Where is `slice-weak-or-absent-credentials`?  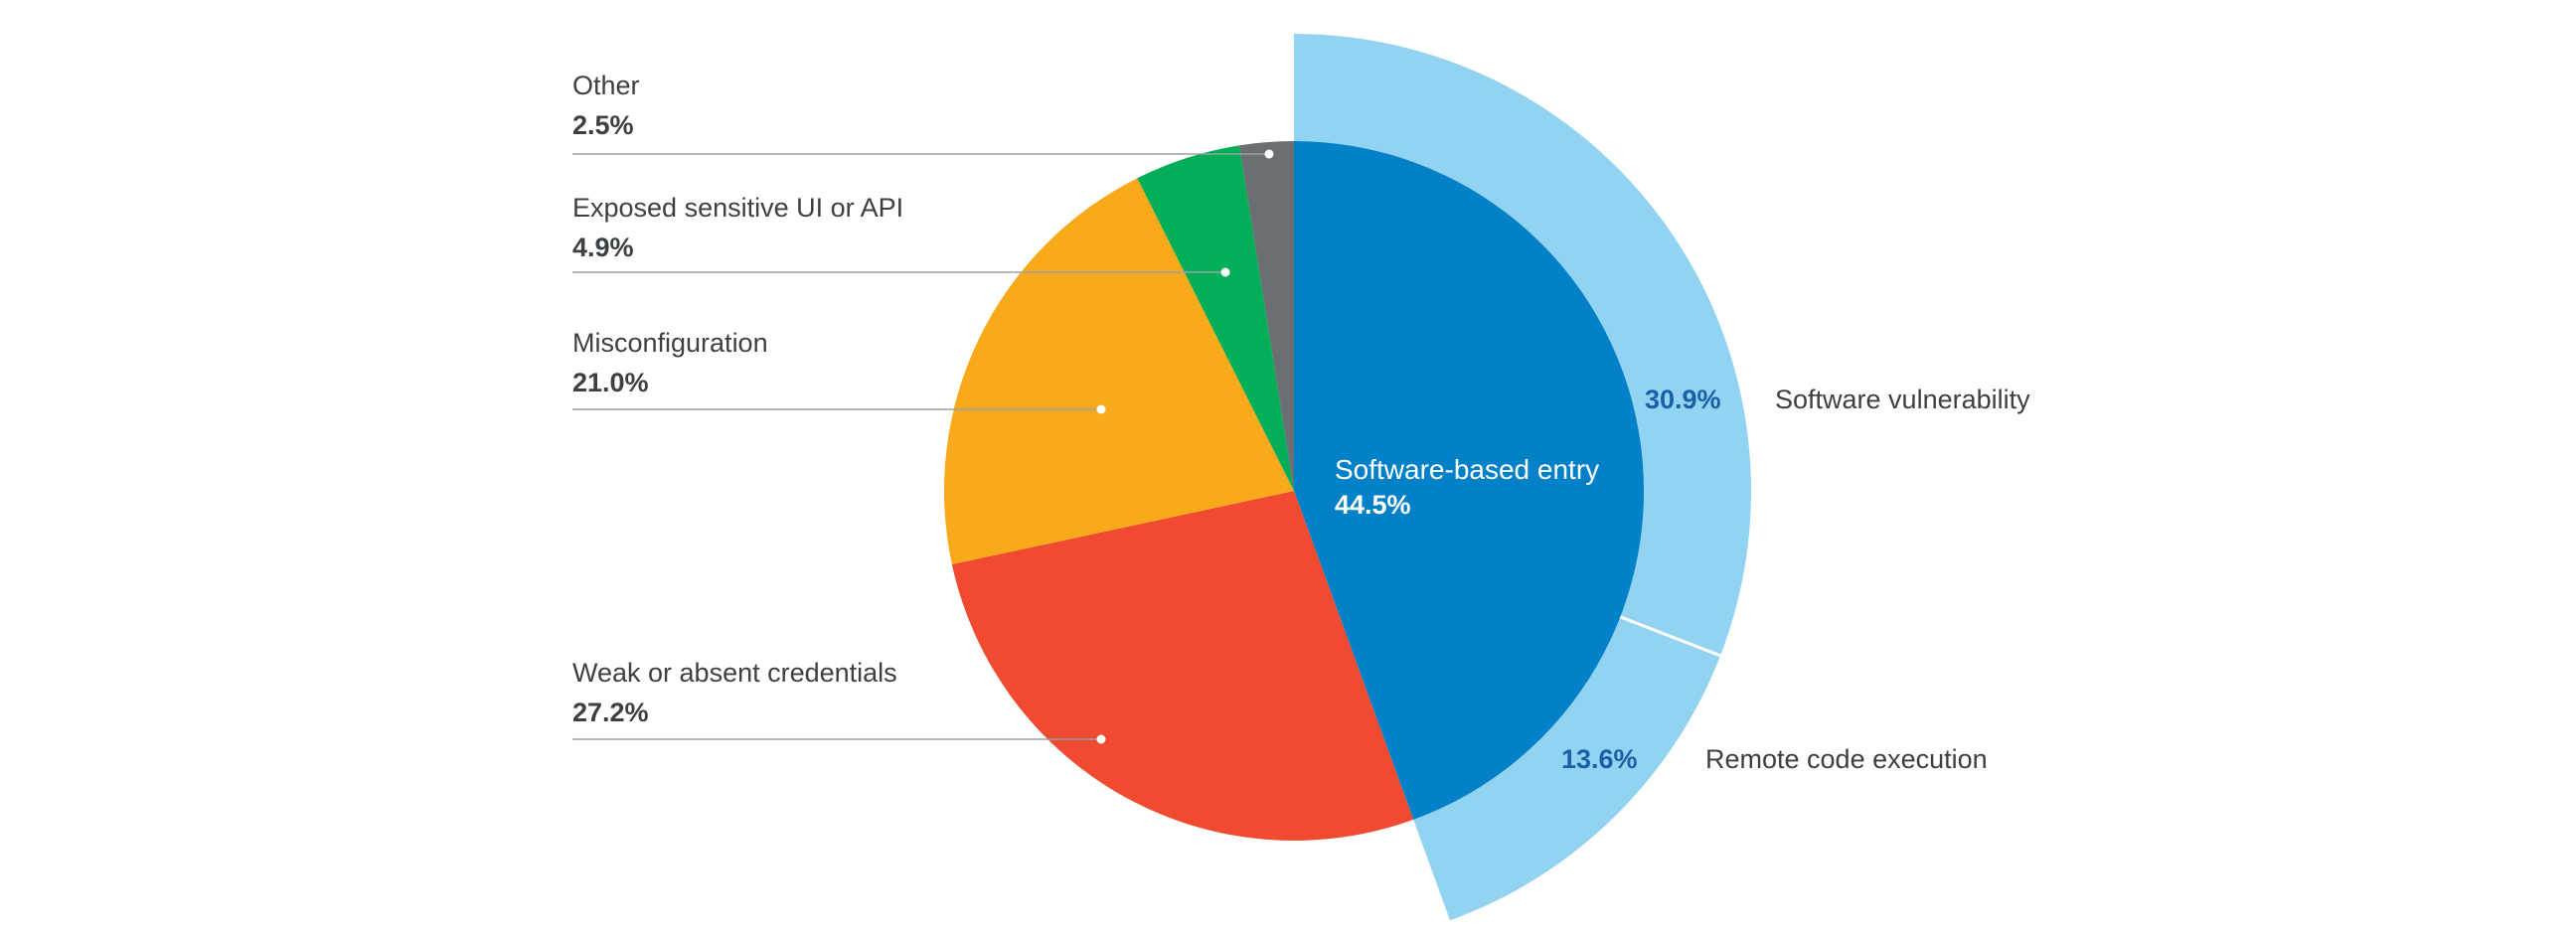
slice-weak-or-absent-credentials is located at coordinates (1182, 666).